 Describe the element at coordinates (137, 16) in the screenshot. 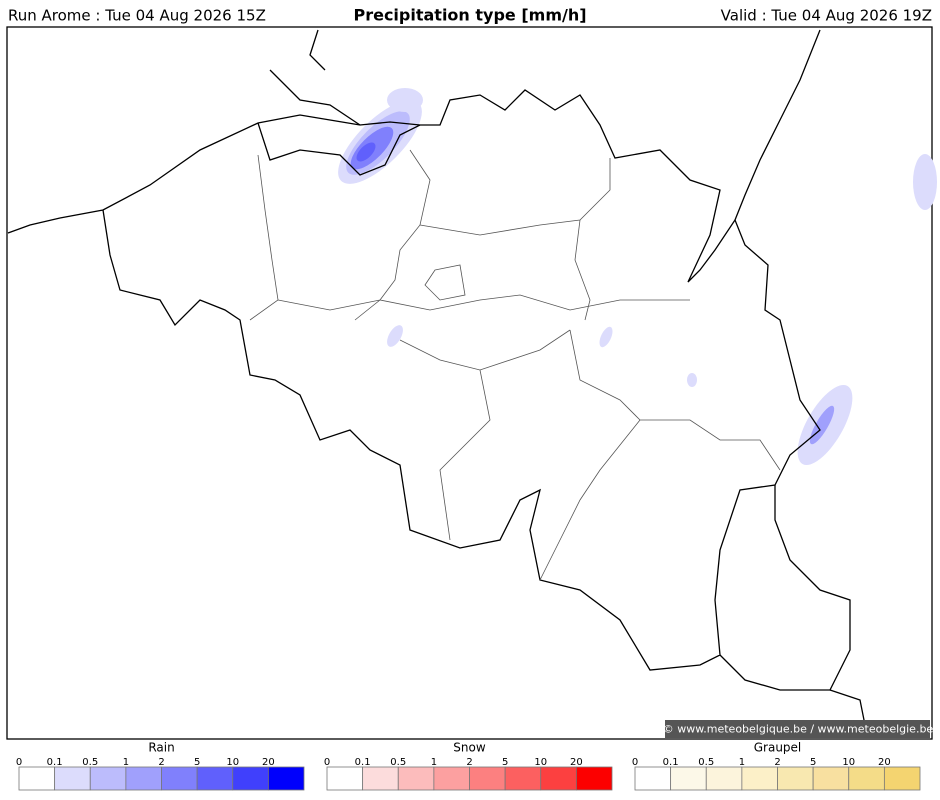

I see `run-label: Run Arome : Tue 04 Aug 2026 15Z` at that location.